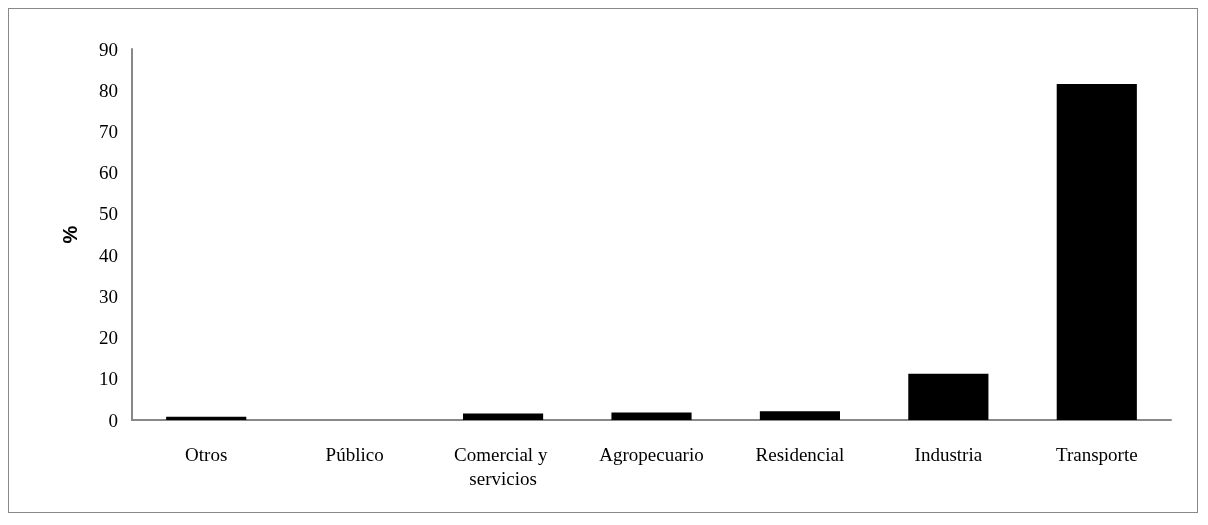  I want to click on x-tick-label: Comercial y servicios, so click(503, 466).